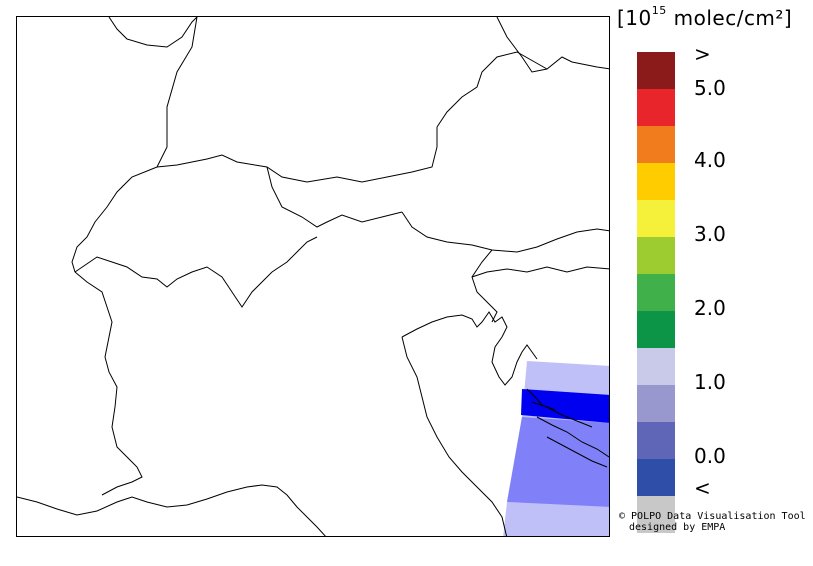 The width and height of the screenshot is (813, 566). What do you see at coordinates (710, 308) in the screenshot?
I see `colorbar-label-2: 2.0` at bounding box center [710, 308].